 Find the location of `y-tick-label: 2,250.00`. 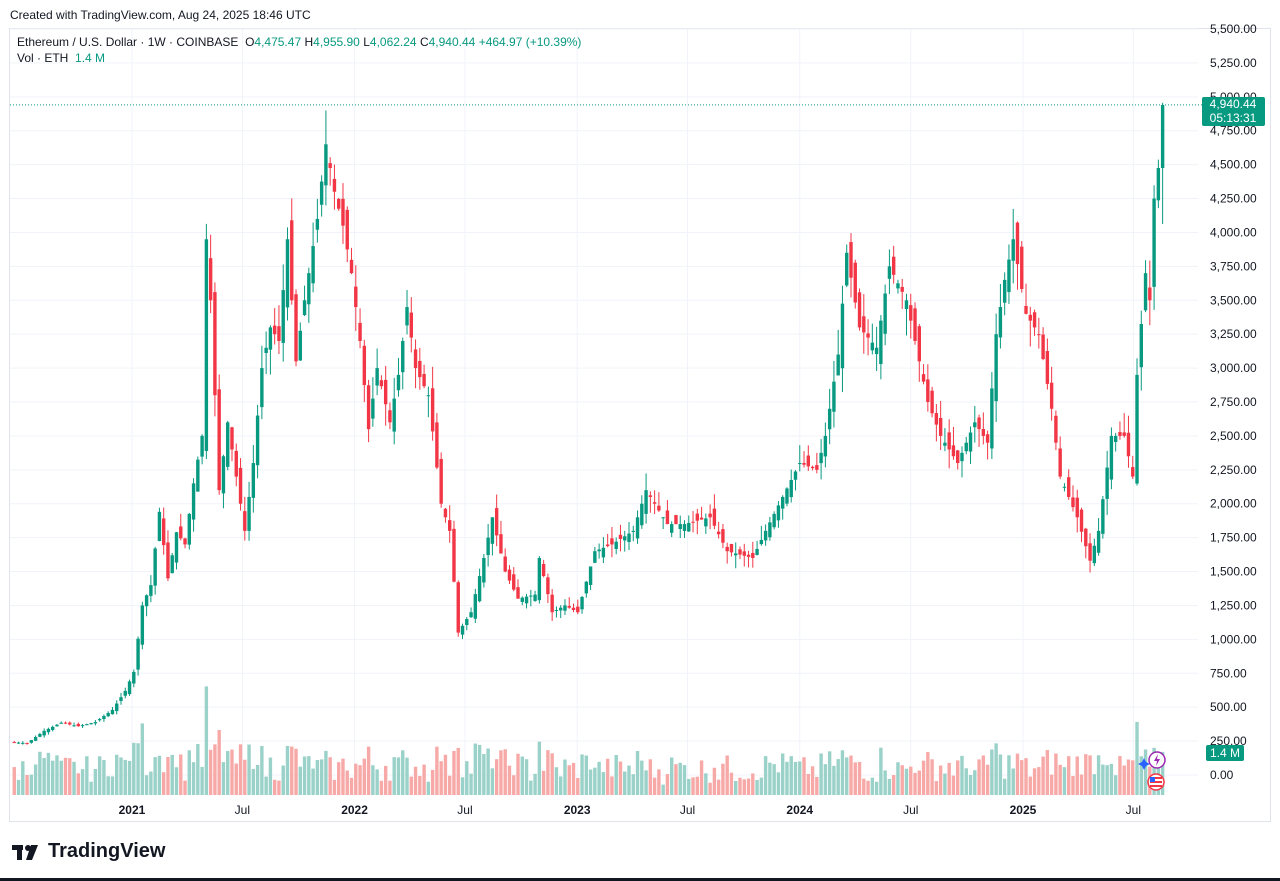

y-tick-label: 2,250.00 is located at coordinates (1233, 470).